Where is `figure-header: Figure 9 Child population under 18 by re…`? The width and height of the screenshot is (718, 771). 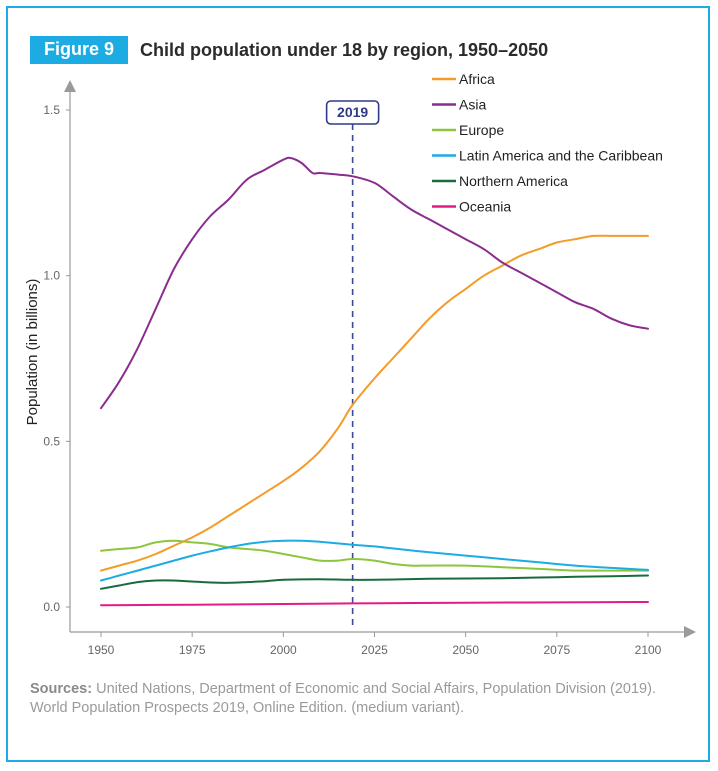
figure-header: Figure 9 Child population under 18 by re… is located at coordinates (289, 50).